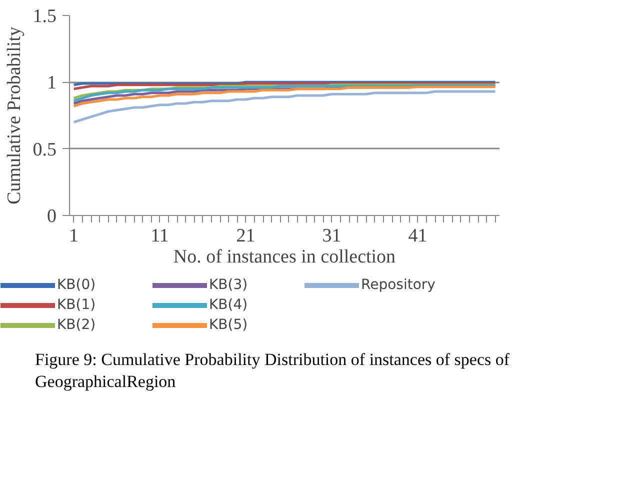 Image resolution: width=621 pixels, height=498 pixels. What do you see at coordinates (44, 16) in the screenshot?
I see `y-tick-label: 1.5` at bounding box center [44, 16].